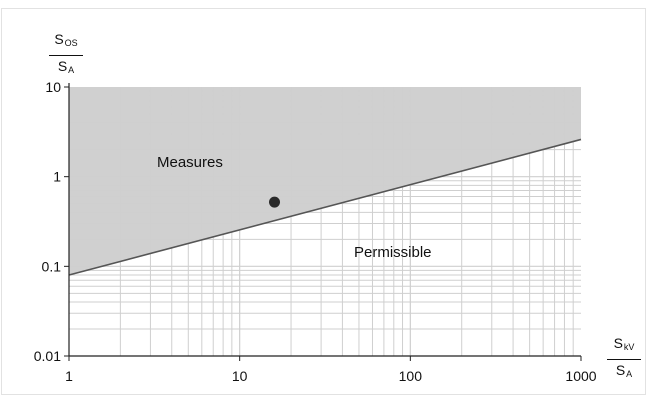 Image resolution: width=648 pixels, height=398 pixels. What do you see at coordinates (624, 359) in the screenshot?
I see `x-axis-label: SkV SA` at bounding box center [624, 359].